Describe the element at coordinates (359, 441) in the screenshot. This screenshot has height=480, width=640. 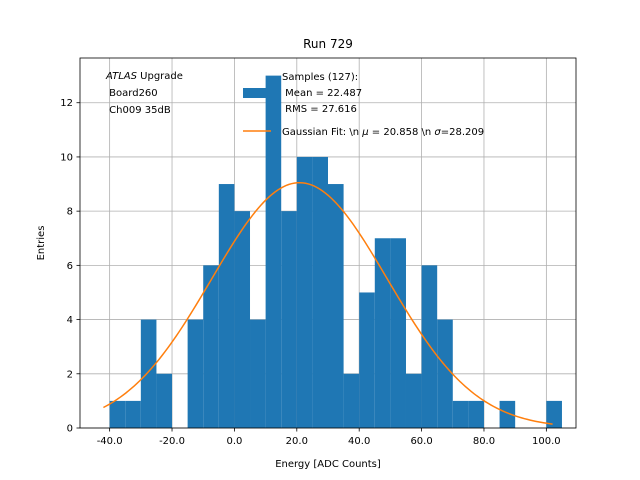
I see `x-tick-label: 40.0` at that location.